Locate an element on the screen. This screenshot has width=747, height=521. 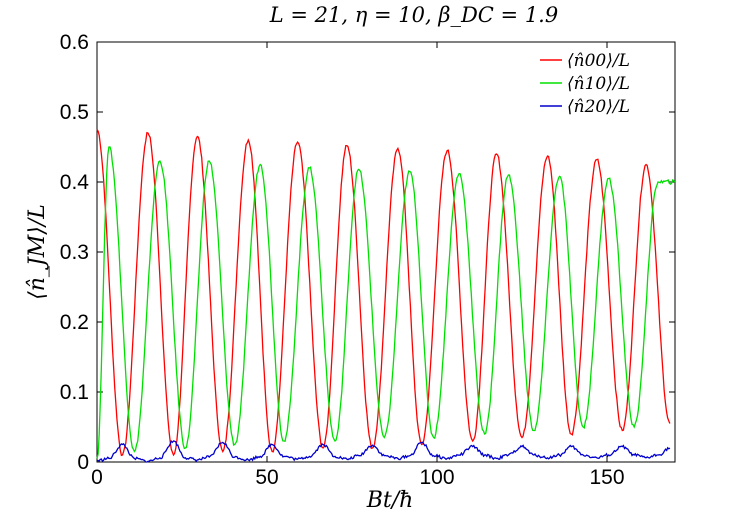
y-tick-label: 0 is located at coordinates (83, 462).